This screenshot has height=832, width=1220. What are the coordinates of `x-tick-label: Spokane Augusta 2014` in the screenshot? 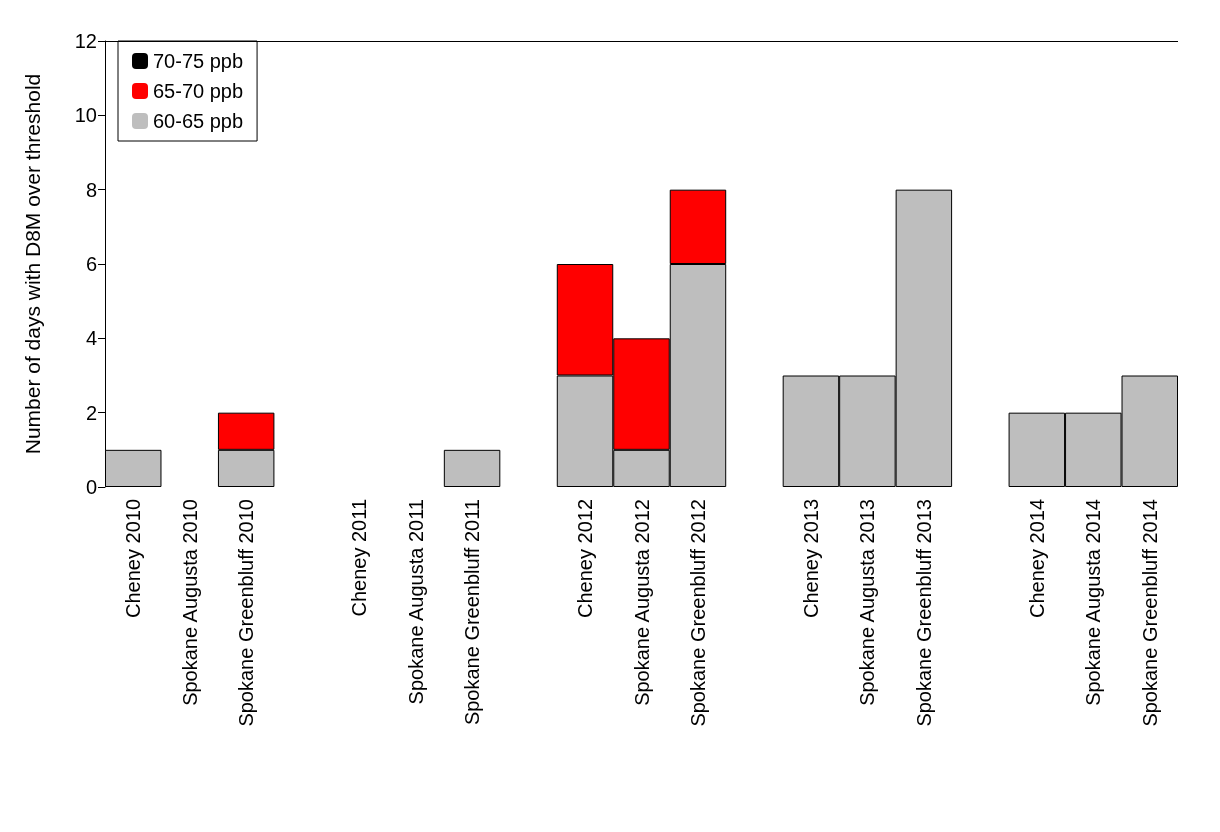 It's located at (1093, 602).